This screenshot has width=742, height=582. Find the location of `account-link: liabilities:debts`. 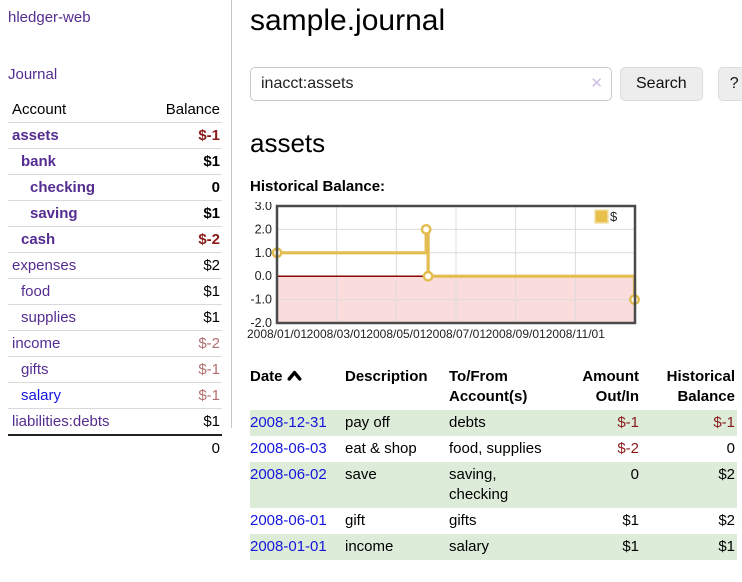

account-link: liabilities:debts is located at coordinates (61, 421).